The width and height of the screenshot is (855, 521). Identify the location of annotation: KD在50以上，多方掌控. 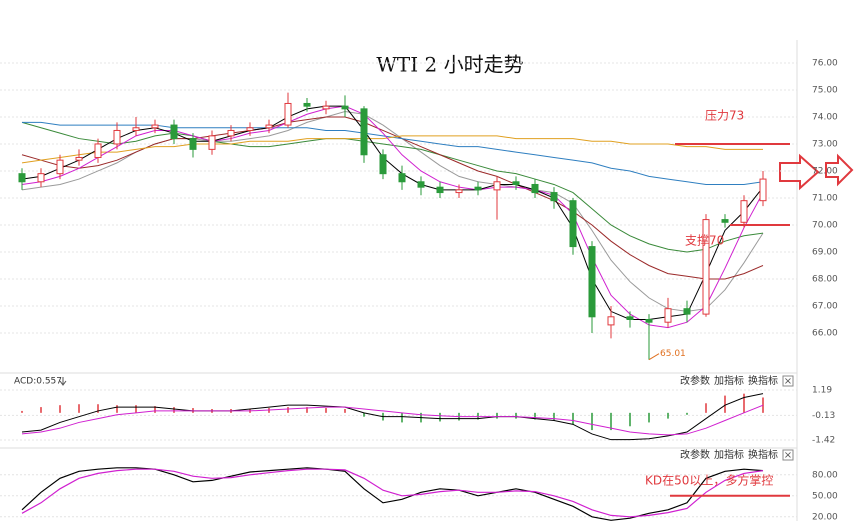
(709, 480).